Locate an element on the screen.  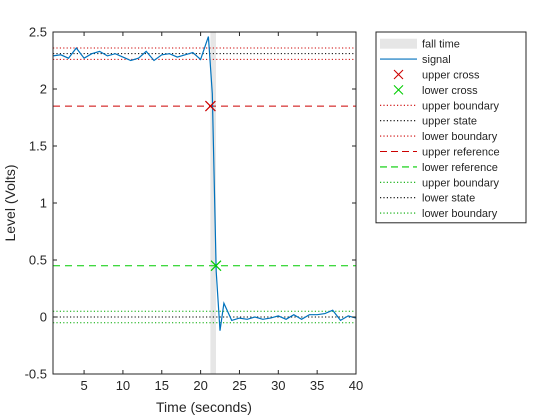
y-axis-label: Level (Volts) is located at coordinates (10, 202).